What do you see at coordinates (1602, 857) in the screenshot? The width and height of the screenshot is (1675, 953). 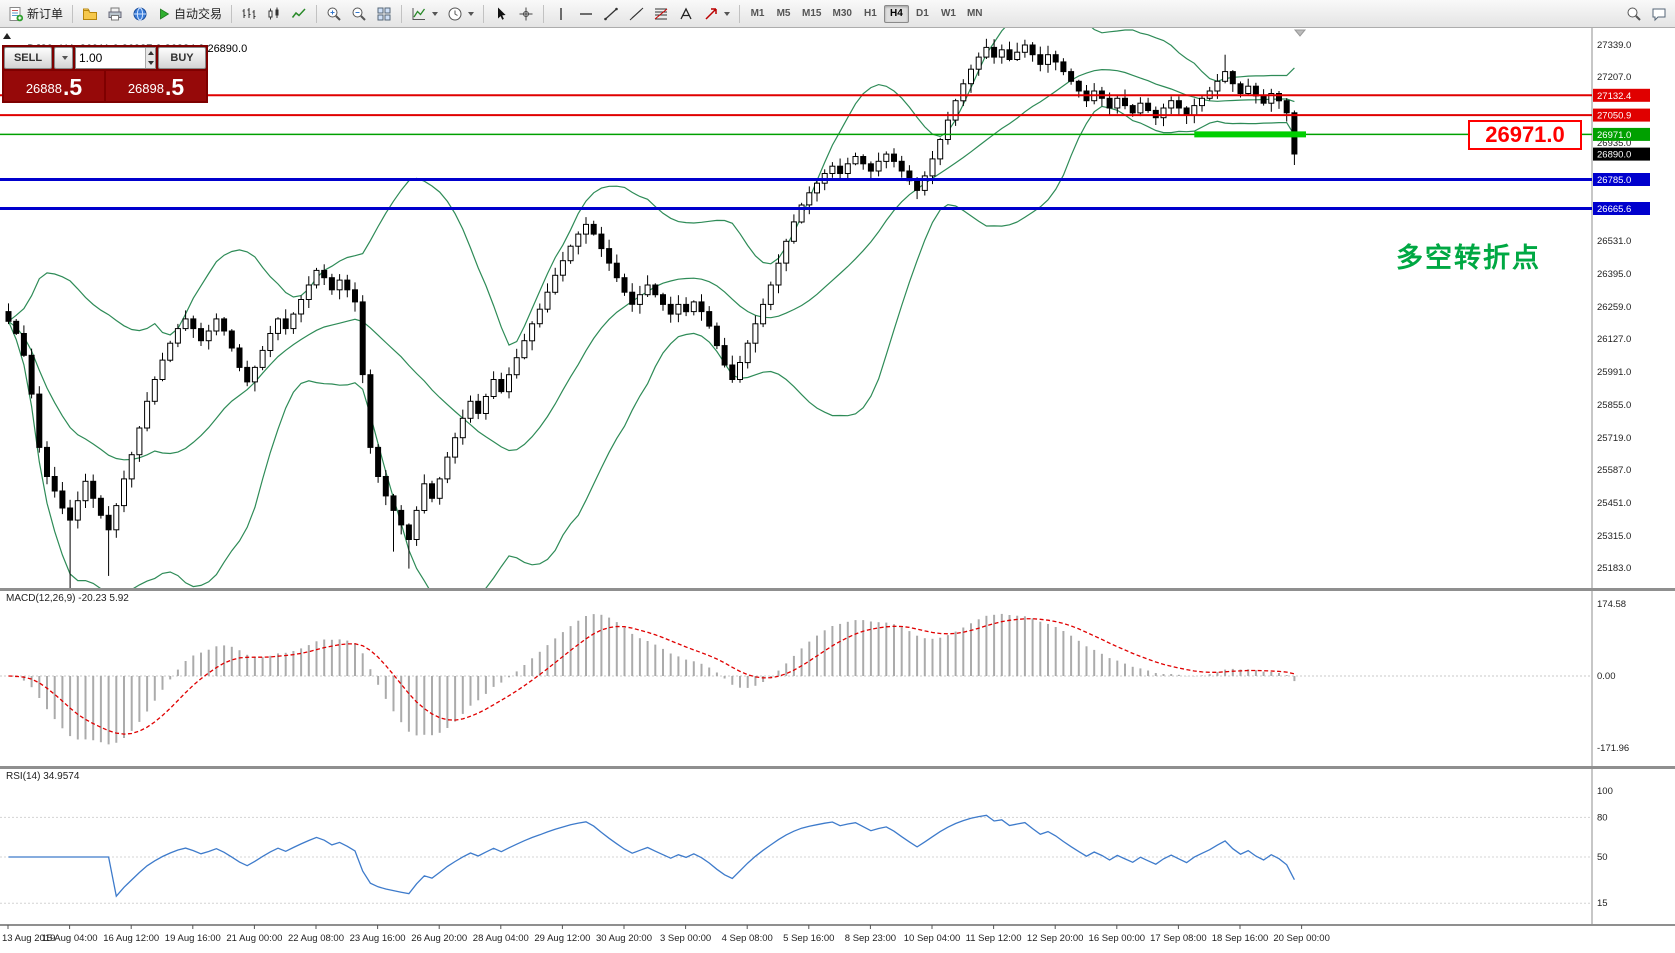 I see `rsi-tick-label: 50` at bounding box center [1602, 857].